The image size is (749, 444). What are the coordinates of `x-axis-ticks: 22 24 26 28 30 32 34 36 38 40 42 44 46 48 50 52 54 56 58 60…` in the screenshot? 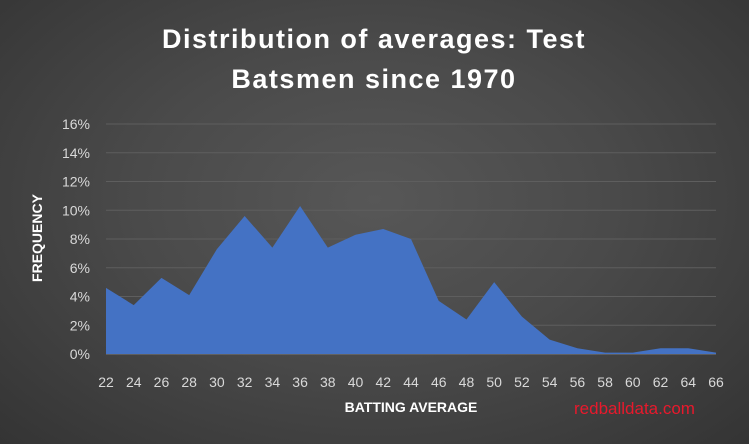 It's located at (411, 382).